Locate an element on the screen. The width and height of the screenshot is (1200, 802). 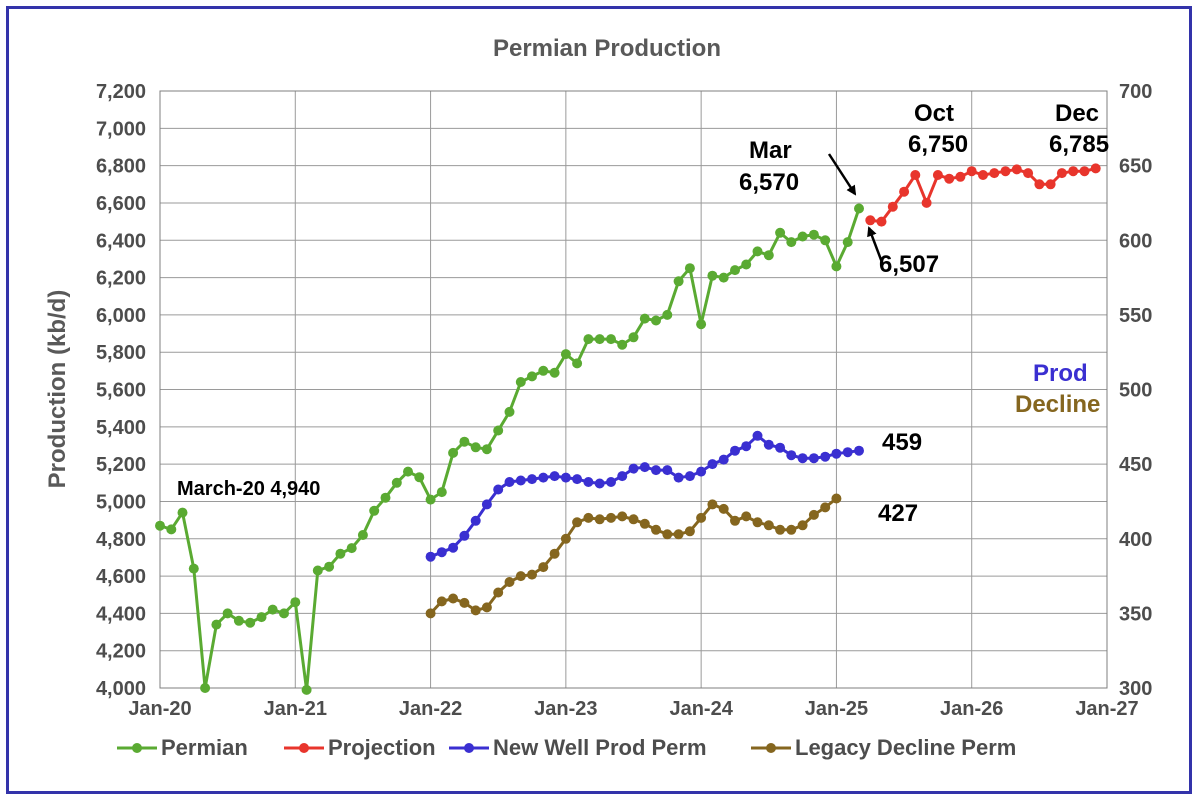
y2-tick-label: 350 is located at coordinates (1135, 614).